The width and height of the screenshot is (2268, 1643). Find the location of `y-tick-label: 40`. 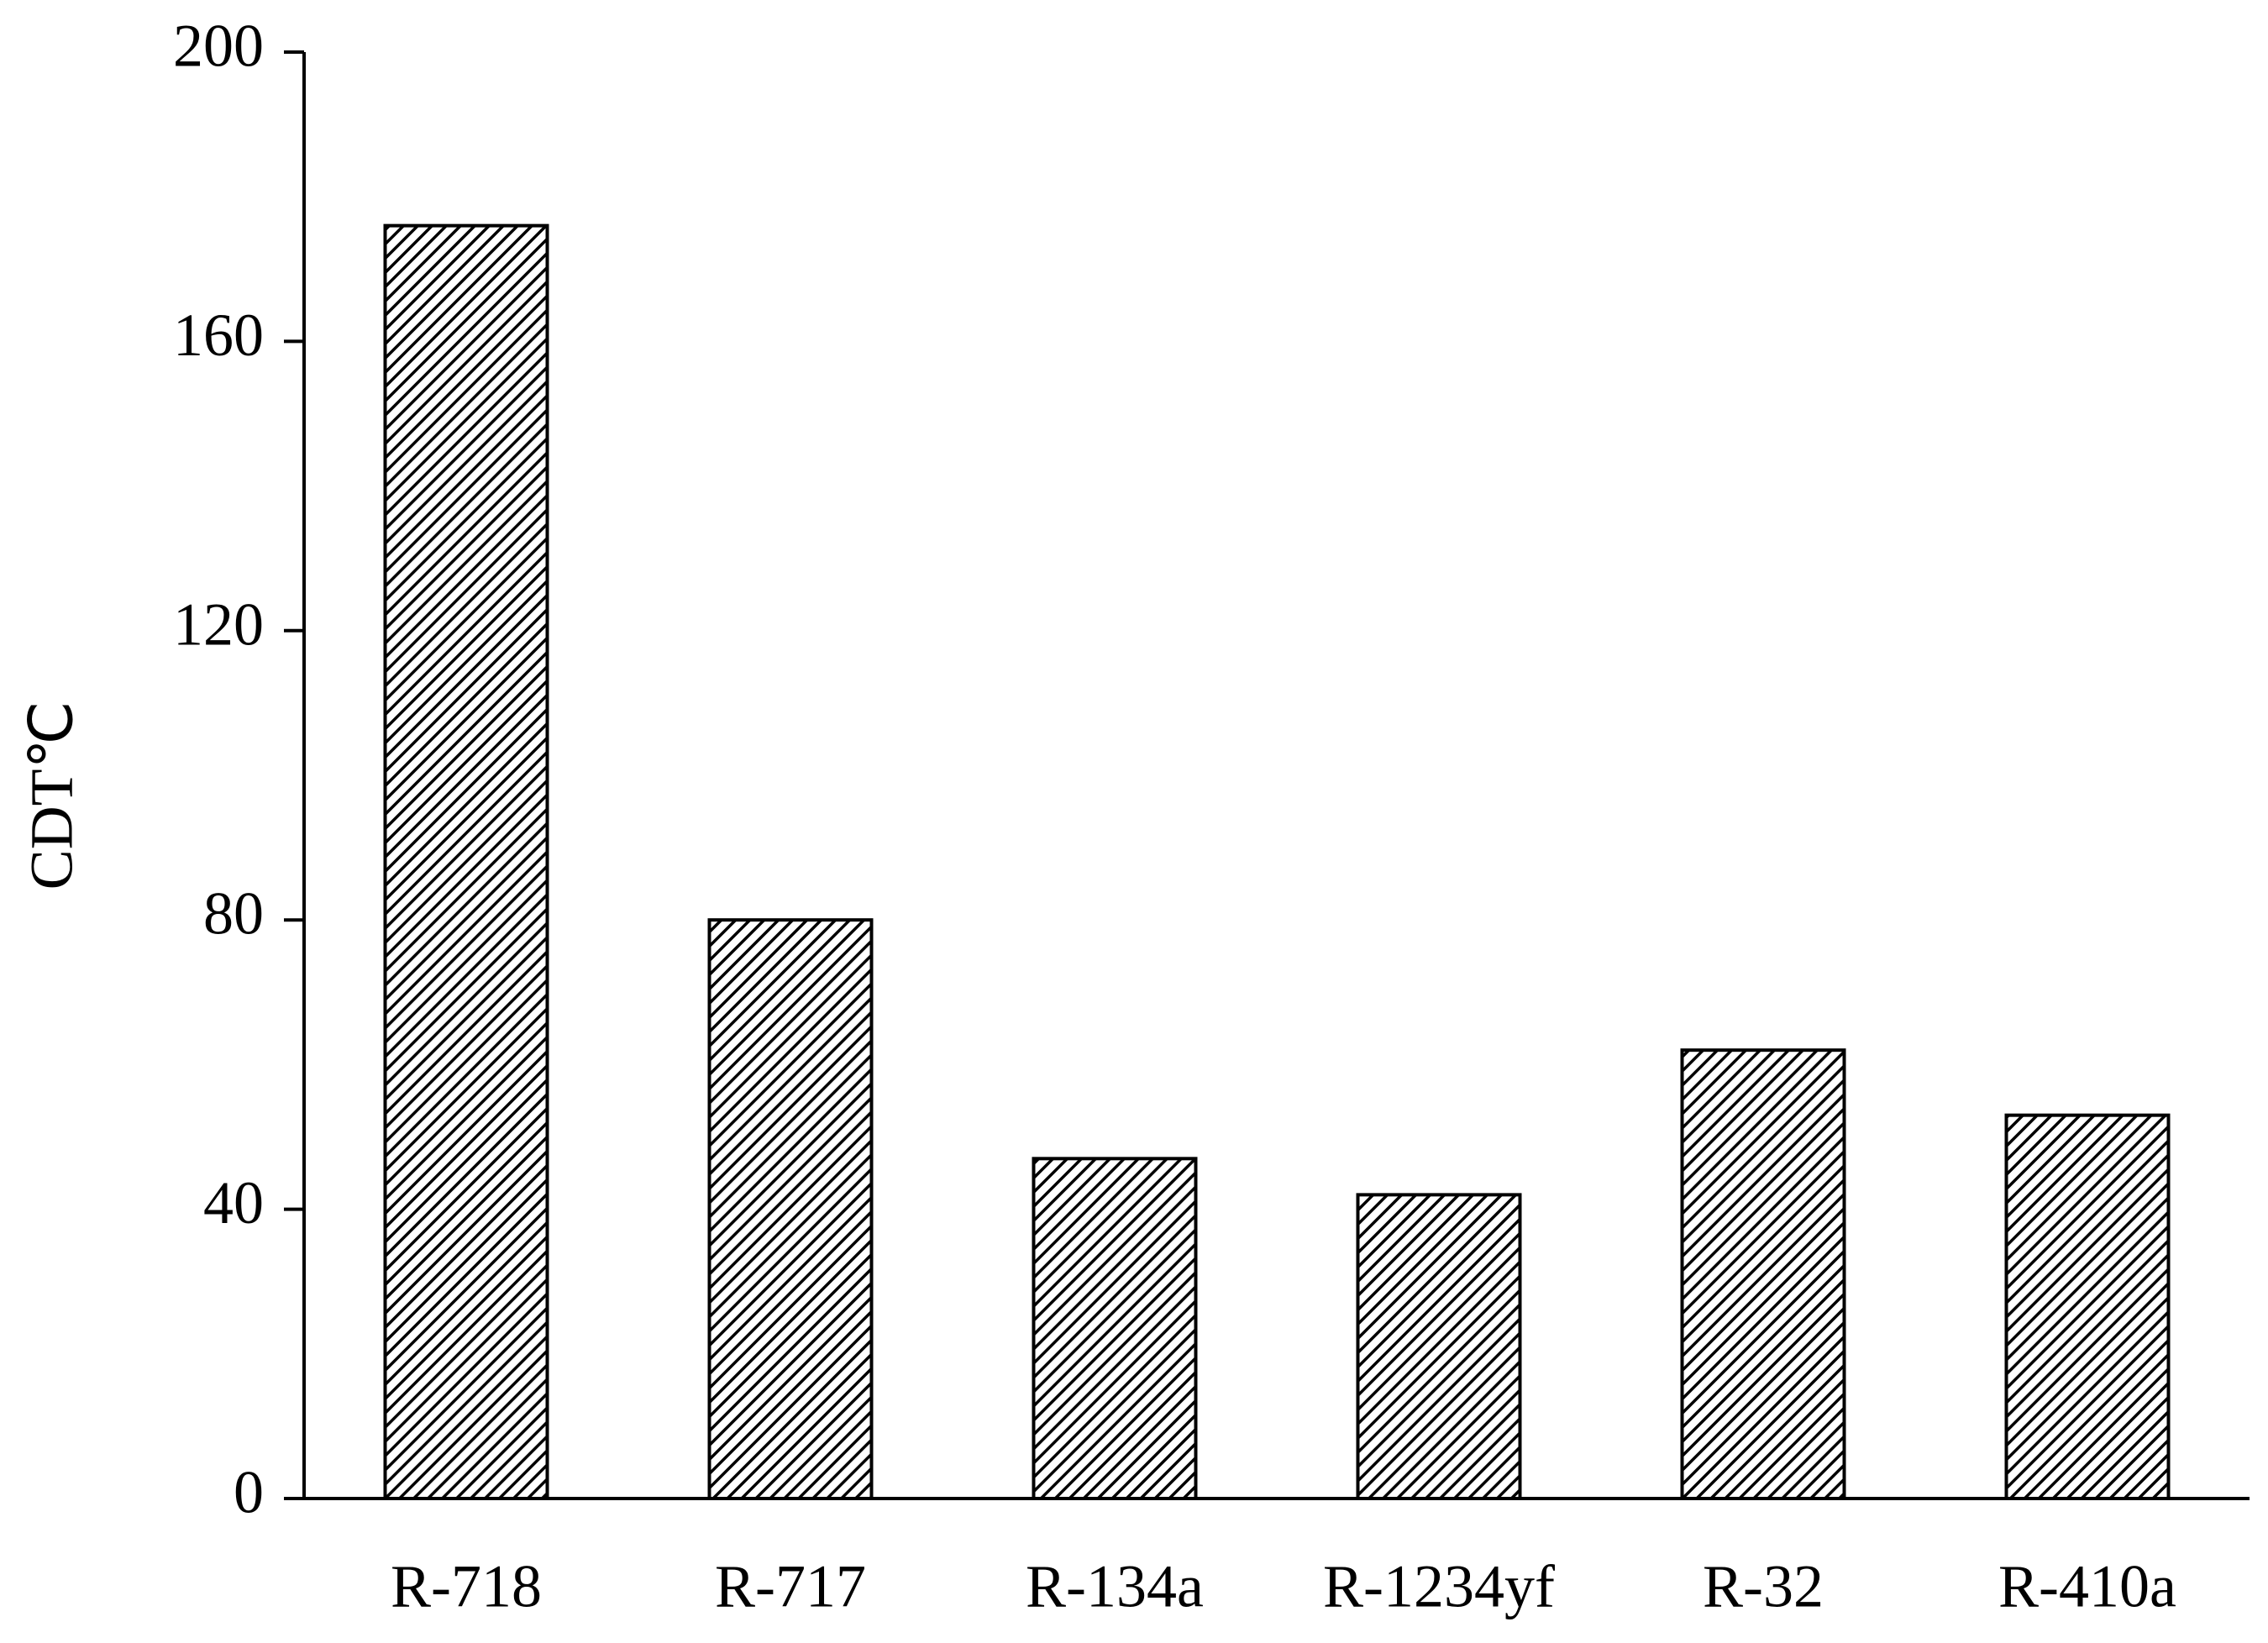

y-tick-label: 40 is located at coordinates (233, 1202).